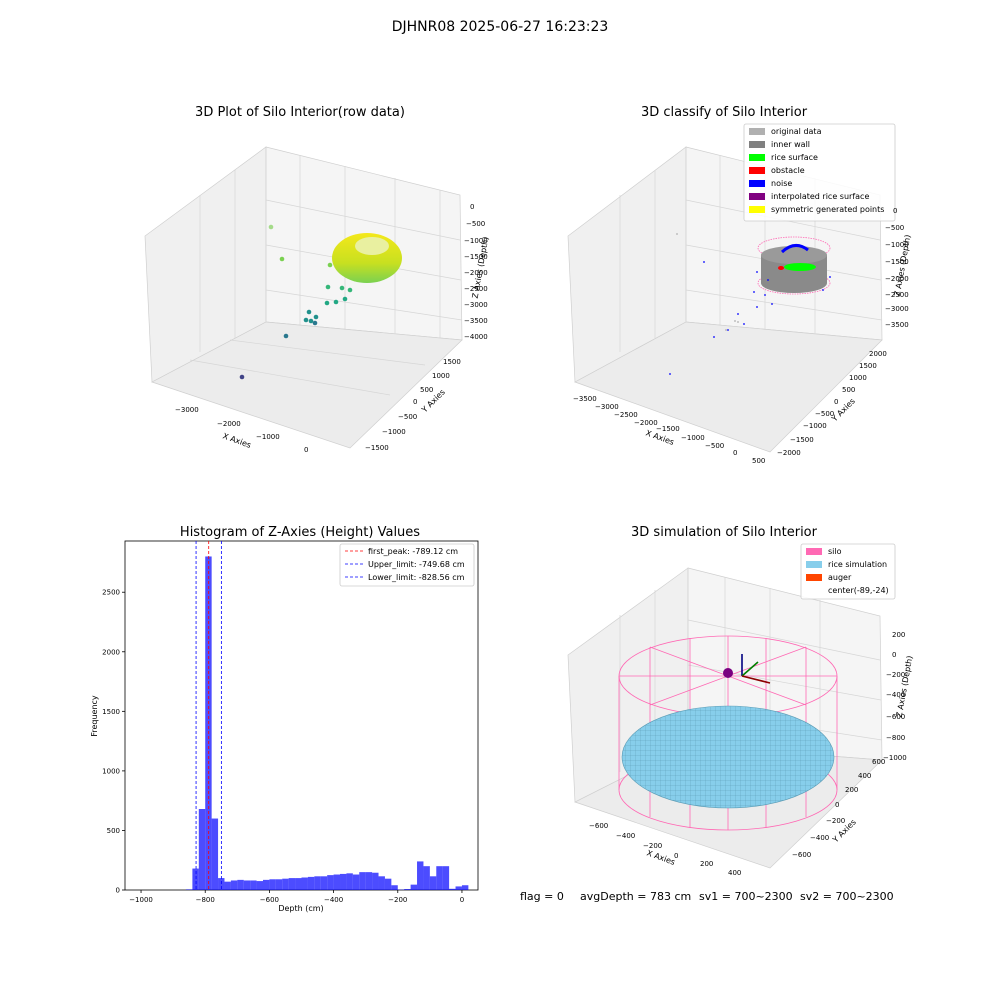 This screenshot has width=1000, height=1000. What do you see at coordinates (905, 686) in the screenshot?
I see `sim-z-label: Z Axies (Depth)` at bounding box center [905, 686].